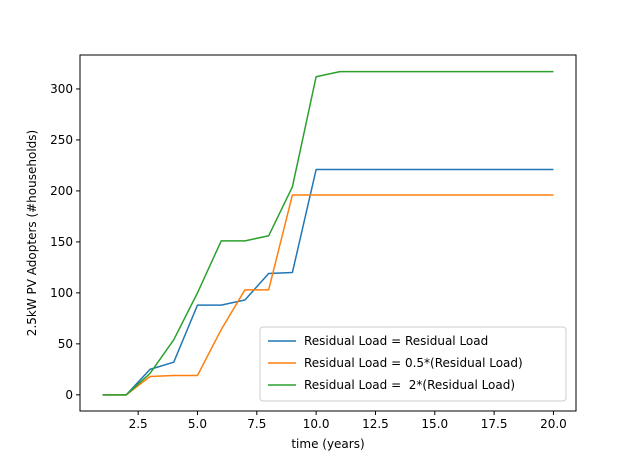  I want to click on y-tick-label: 200, so click(61, 191).